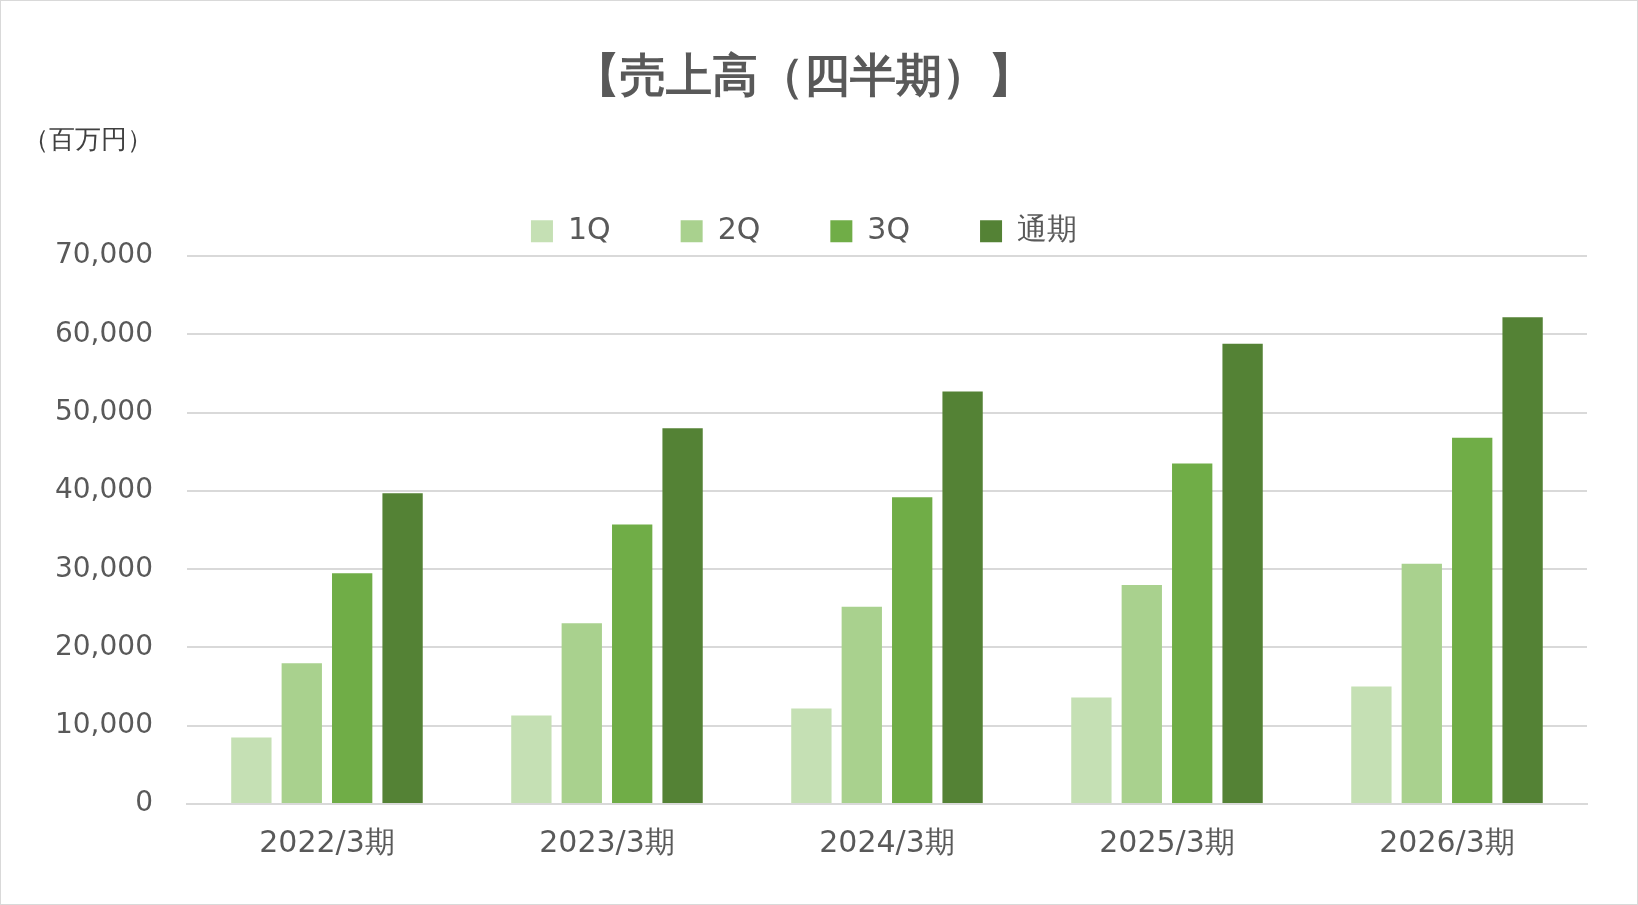 The width and height of the screenshot is (1638, 905). What do you see at coordinates (739, 228) in the screenshot?
I see `legend-label: 2Q` at bounding box center [739, 228].